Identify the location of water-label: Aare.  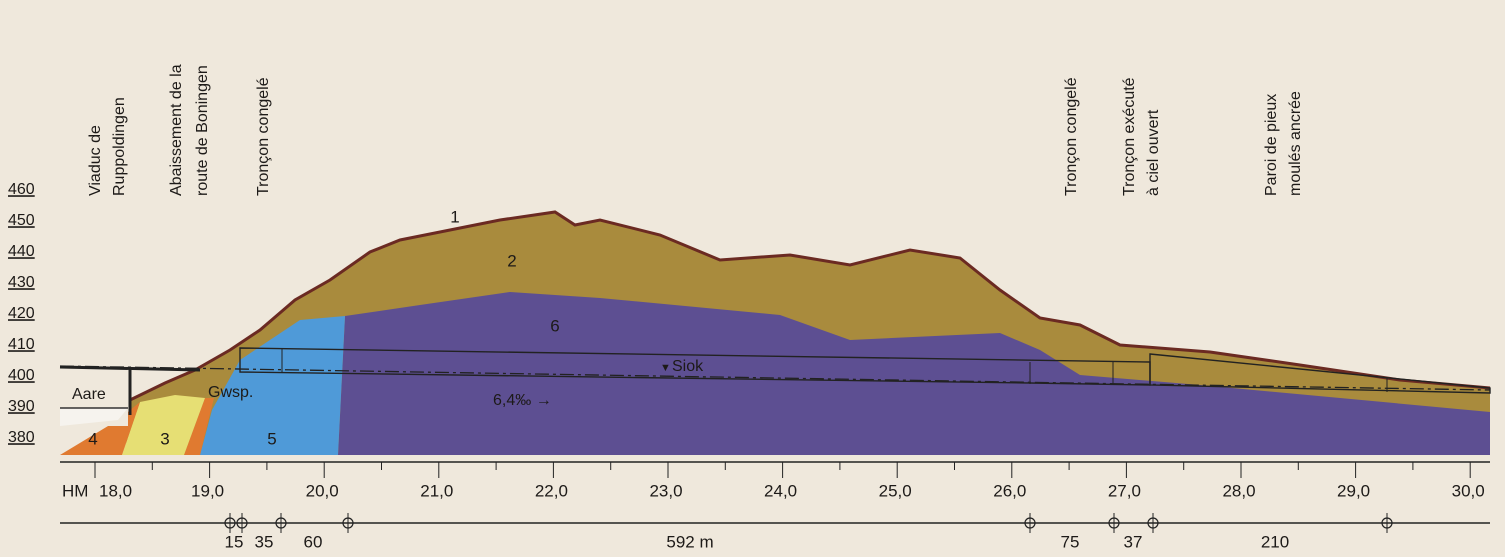
(89, 394).